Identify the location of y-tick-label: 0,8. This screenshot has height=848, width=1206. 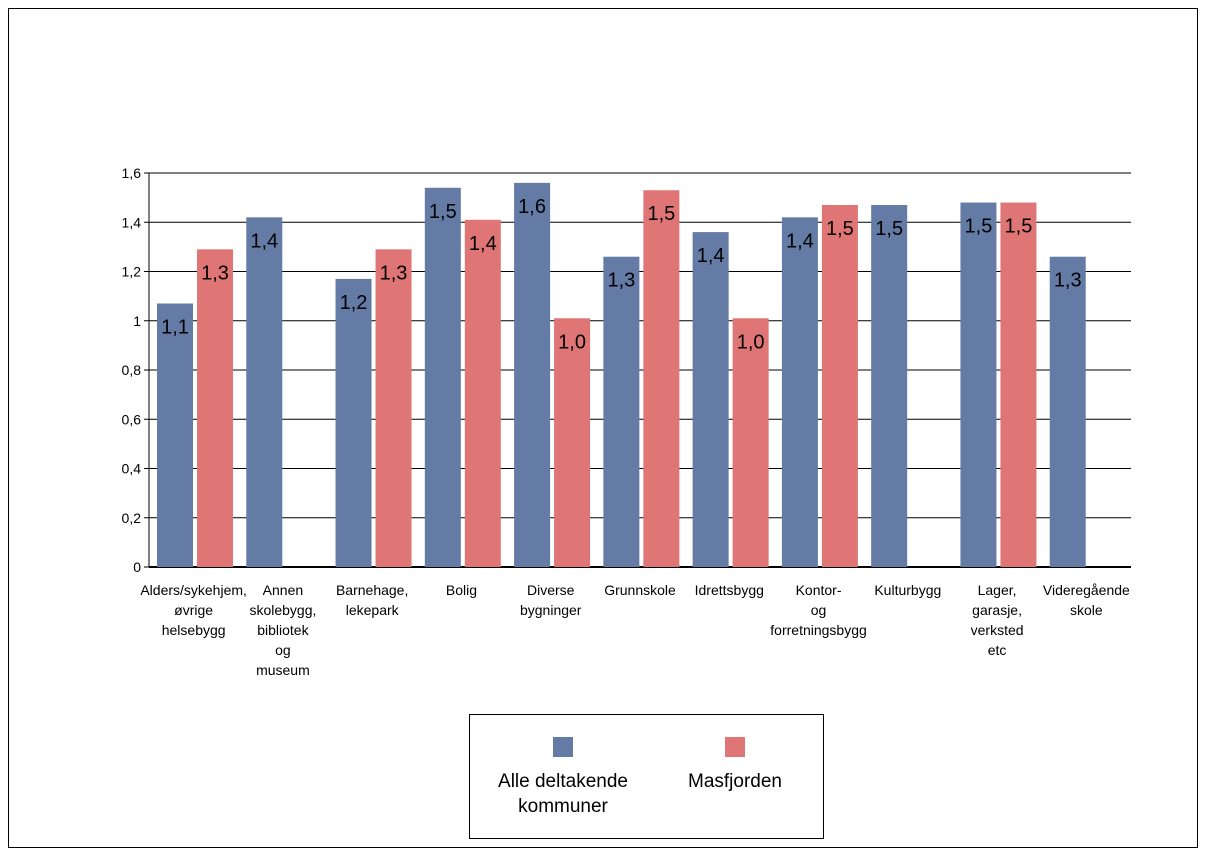
(132, 370).